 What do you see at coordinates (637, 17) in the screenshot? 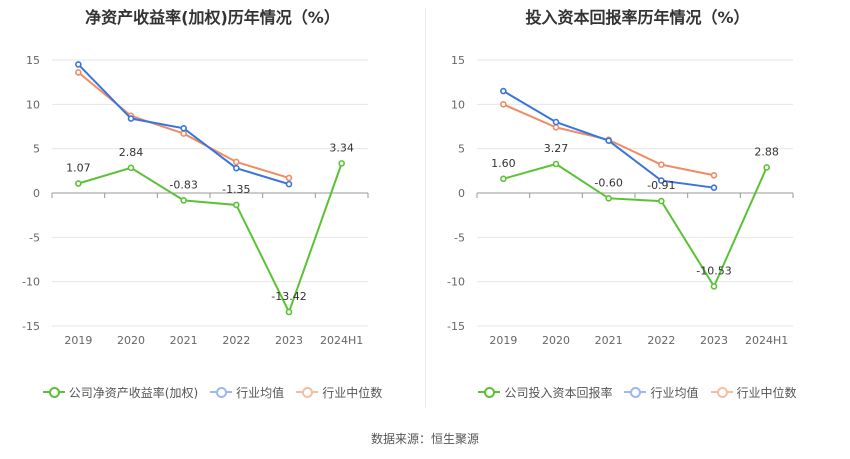
I see `chart-title: 投入资本回报率历年情况（%）` at bounding box center [637, 17].